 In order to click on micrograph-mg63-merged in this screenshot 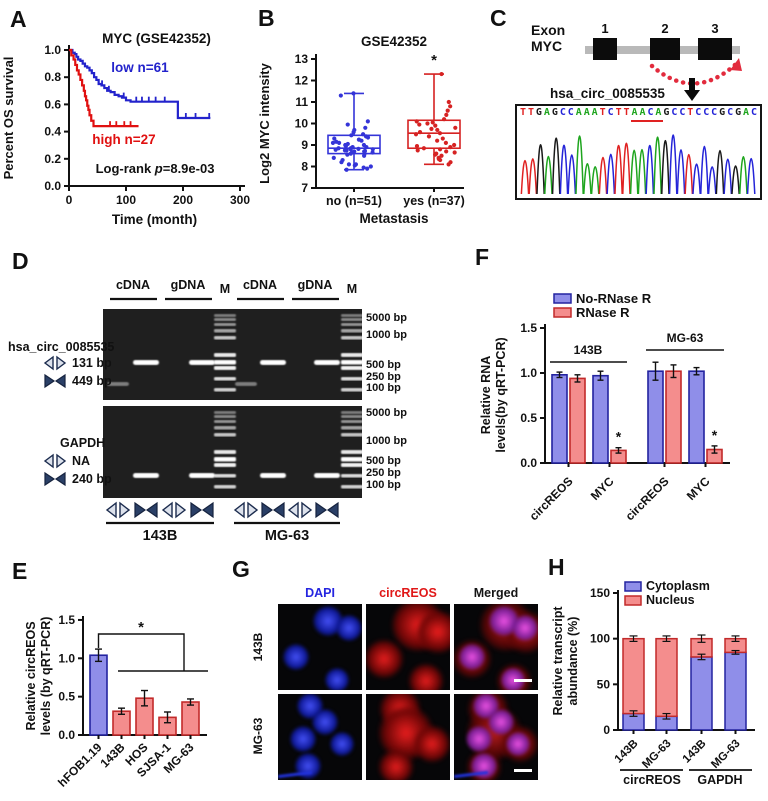, I will do `click(496, 737)`.